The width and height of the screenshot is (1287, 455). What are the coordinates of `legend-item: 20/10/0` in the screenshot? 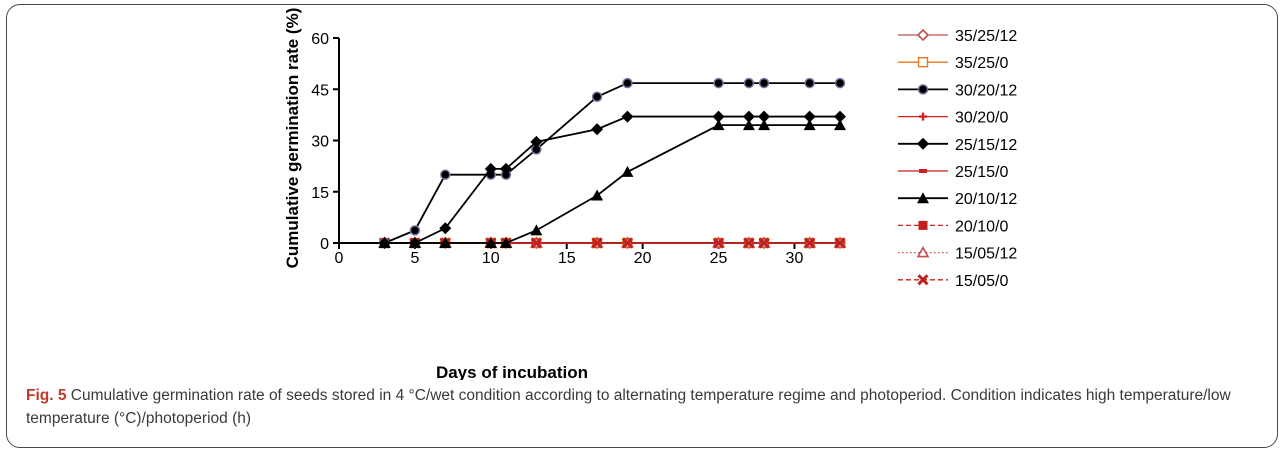 It's located at (953, 226).